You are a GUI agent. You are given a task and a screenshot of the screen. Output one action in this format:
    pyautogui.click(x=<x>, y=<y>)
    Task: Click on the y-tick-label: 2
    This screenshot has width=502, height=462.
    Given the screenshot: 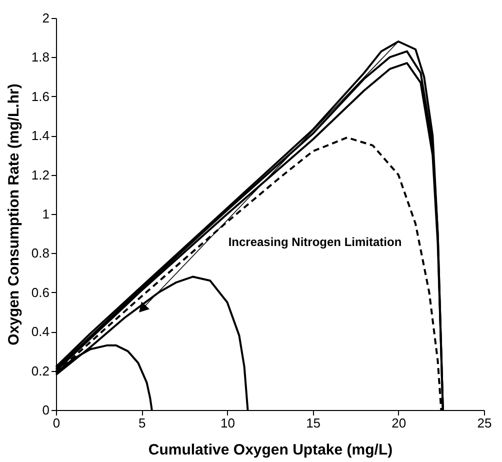 What is the action you would take?
    pyautogui.click(x=46, y=18)
    